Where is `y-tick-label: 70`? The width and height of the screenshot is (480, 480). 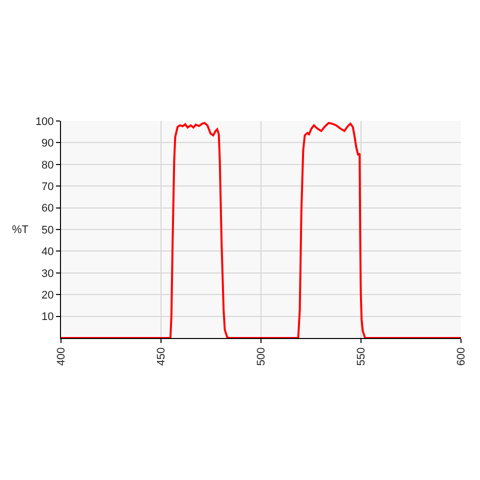 y-tick-label: 70 is located at coordinates (48, 186).